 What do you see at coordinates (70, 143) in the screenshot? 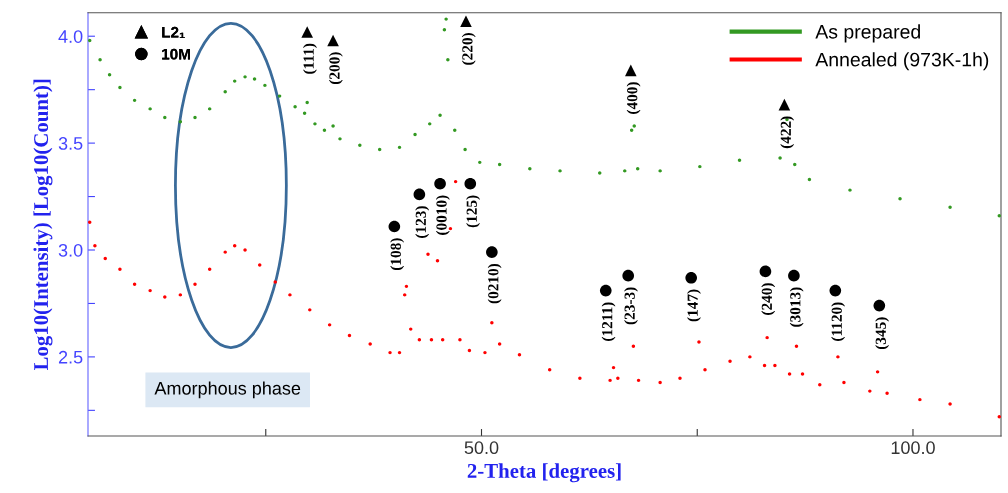
I see `y-tick-label: 3.5` at bounding box center [70, 143].